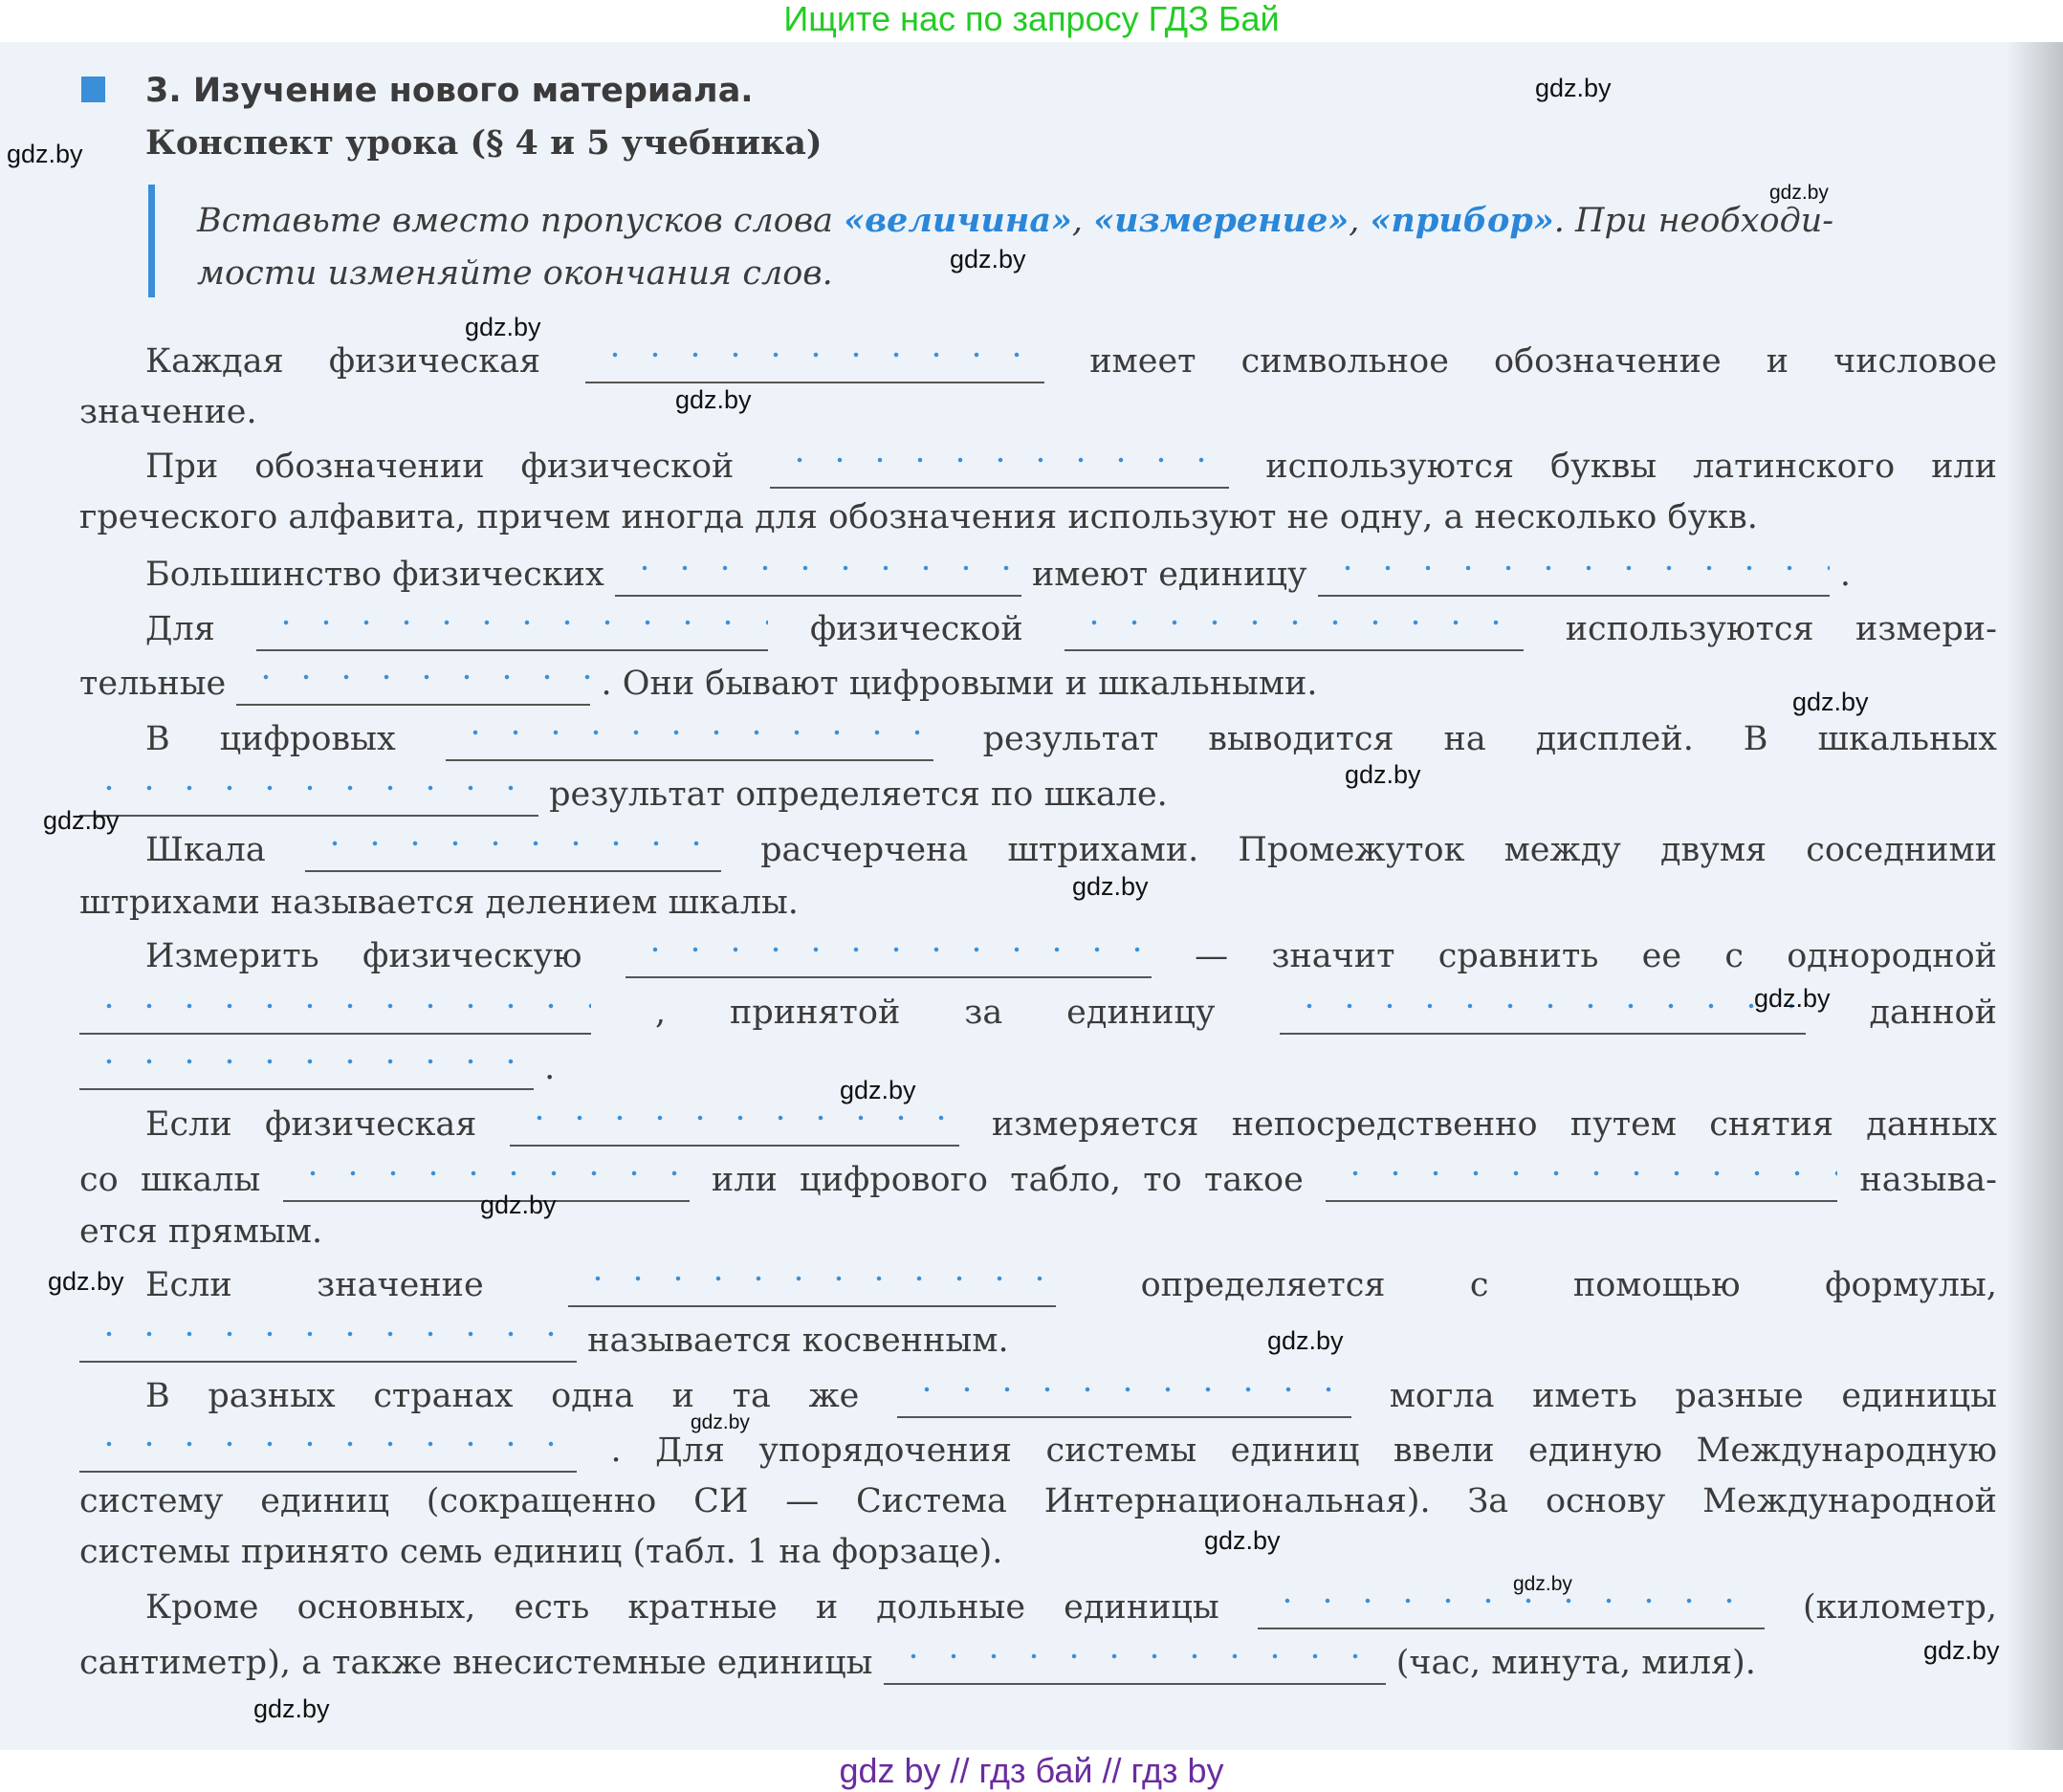 The width and height of the screenshot is (2063, 1792). I want to click on text-segment: Большинство физических, so click(375, 575).